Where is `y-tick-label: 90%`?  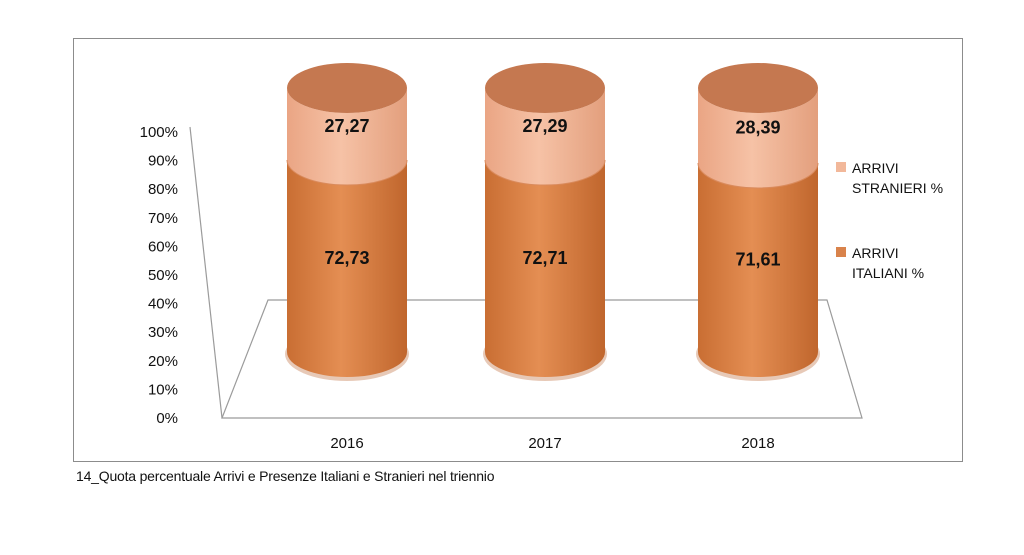 y-tick-label: 90% is located at coordinates (163, 161).